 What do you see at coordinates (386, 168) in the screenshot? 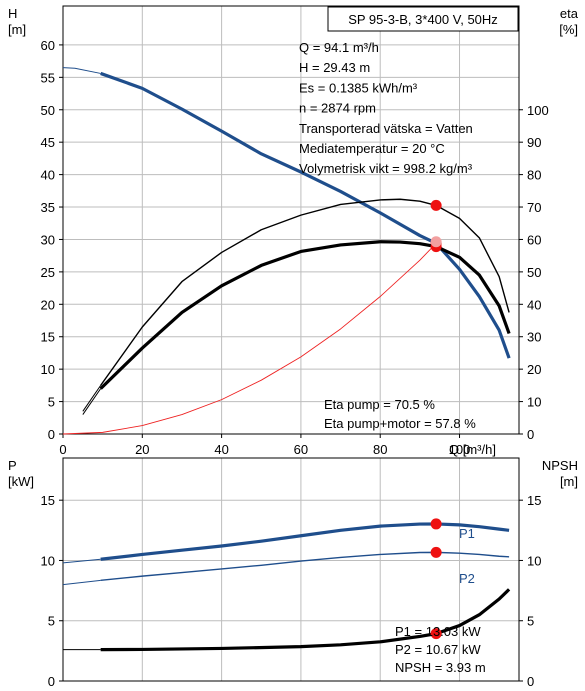
I see `info-density: Volymetrisk vikt = 998.2 kg/m³` at bounding box center [386, 168].